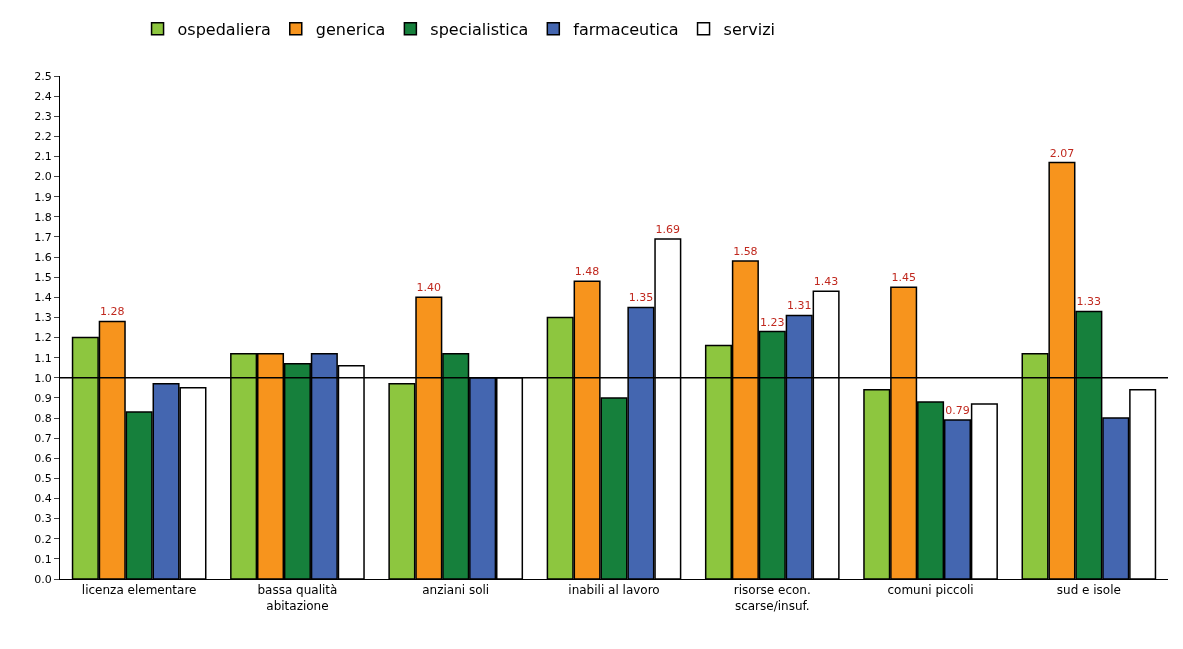  Describe the element at coordinates (745, 252) in the screenshot. I see `data-label: 1.58` at that location.